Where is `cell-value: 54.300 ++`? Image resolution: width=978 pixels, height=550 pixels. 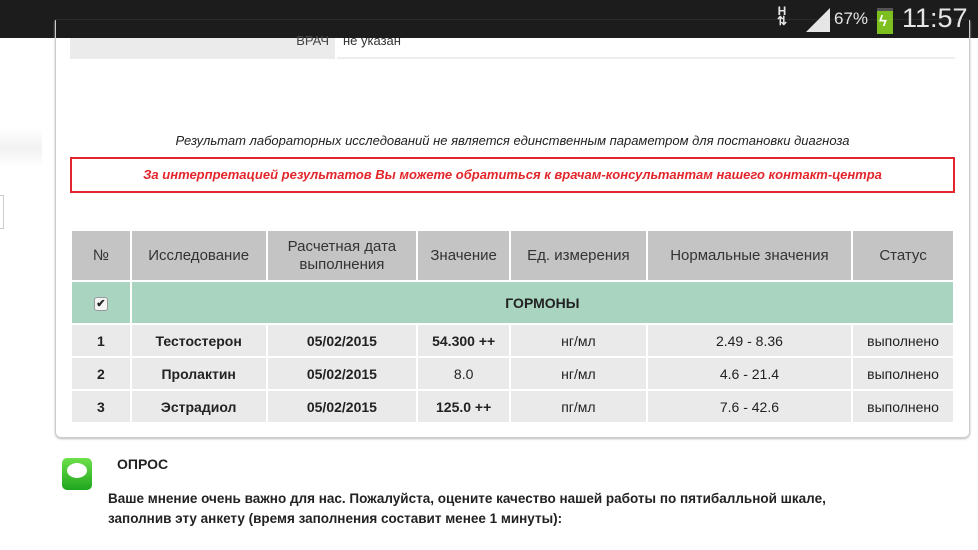 cell-value: 54.300 ++ is located at coordinates (464, 340).